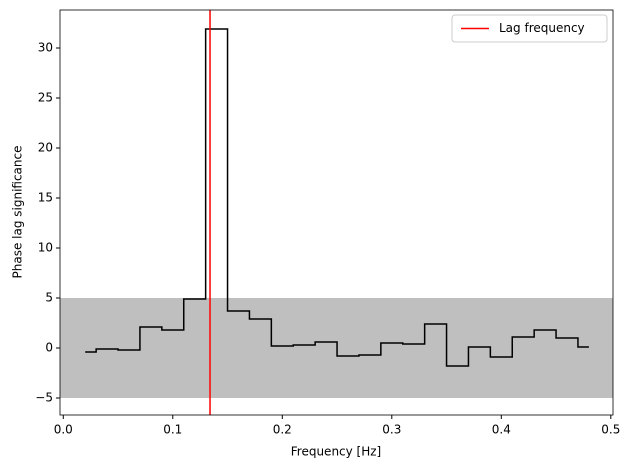 The height and width of the screenshot is (470, 629). What do you see at coordinates (610, 430) in the screenshot?
I see `x-tick-label: 0.5` at bounding box center [610, 430].